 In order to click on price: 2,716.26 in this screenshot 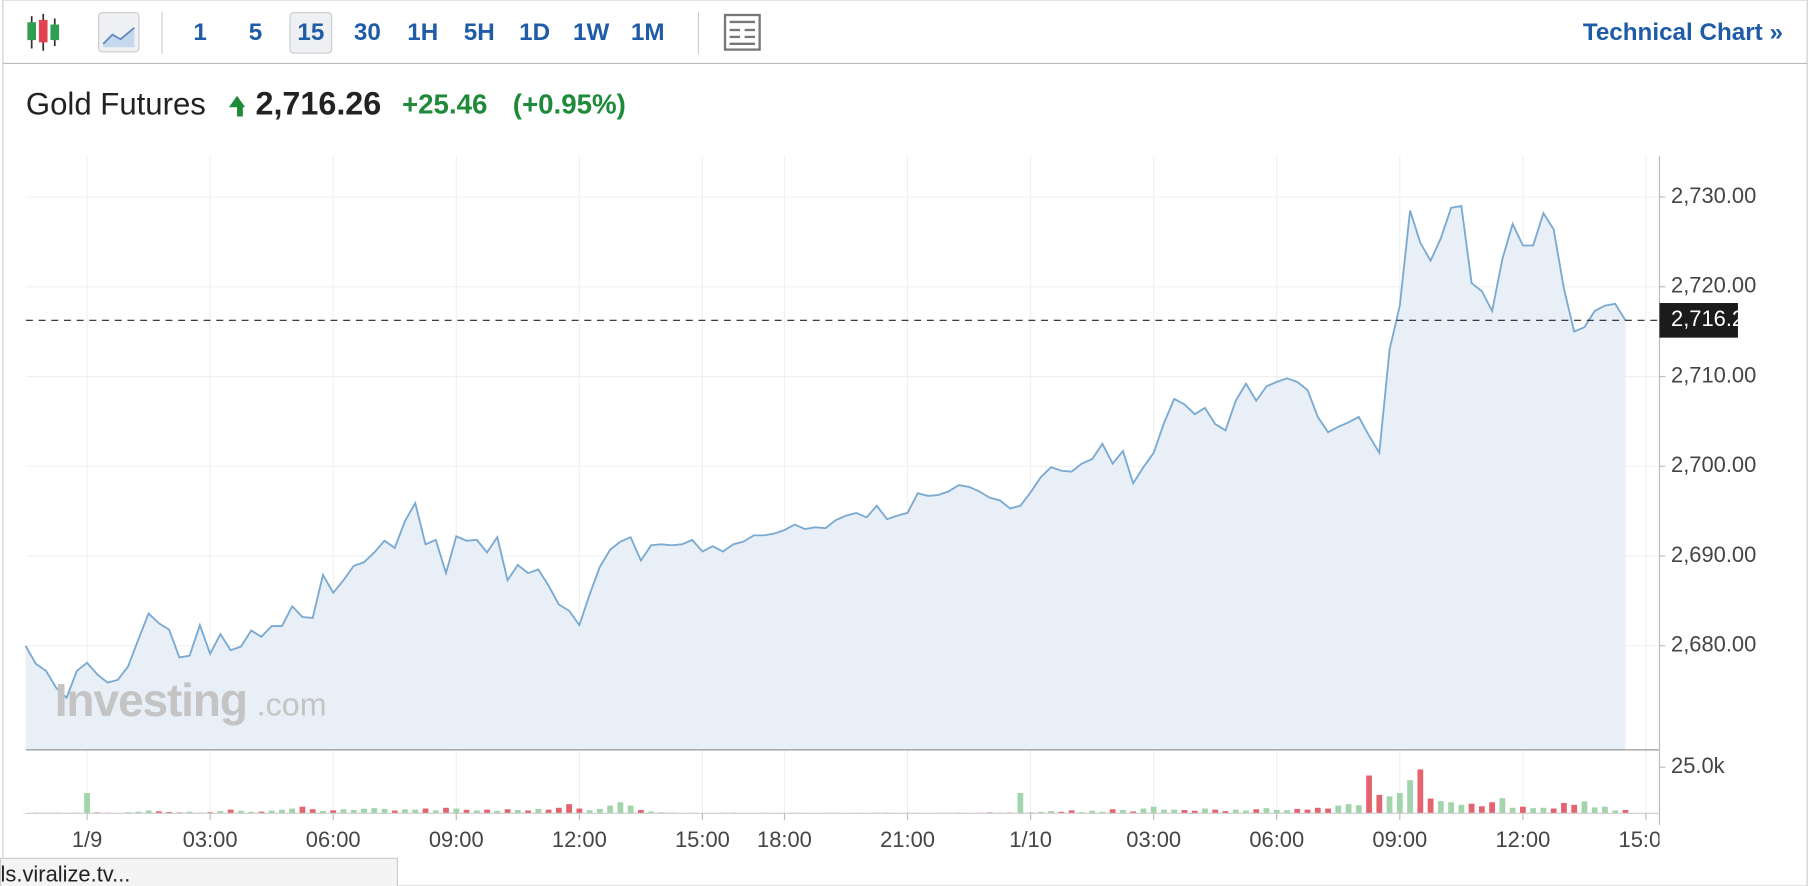, I will do `click(318, 104)`.